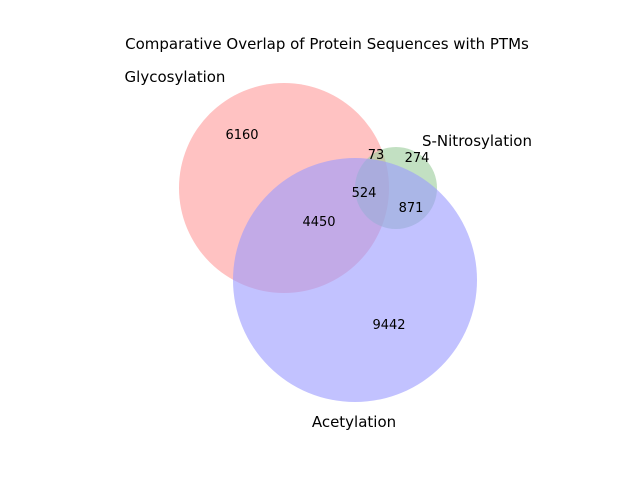  I want to click on region-s-nitrosylation-only: 274, so click(417, 158).